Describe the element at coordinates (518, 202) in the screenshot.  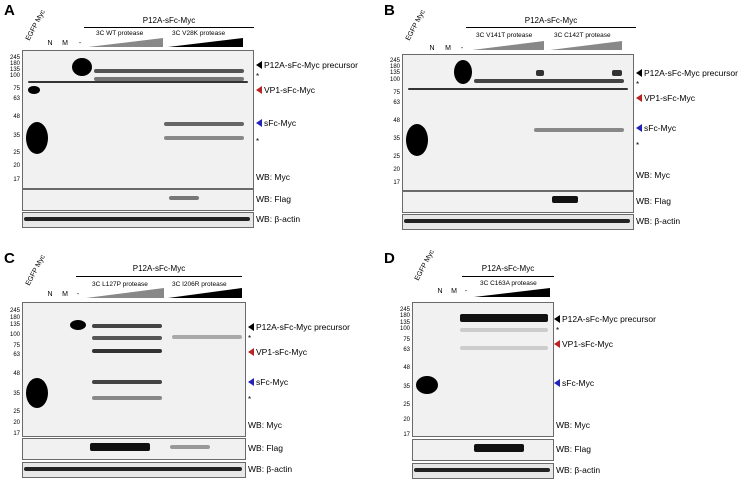
I see `flag-blot` at that location.